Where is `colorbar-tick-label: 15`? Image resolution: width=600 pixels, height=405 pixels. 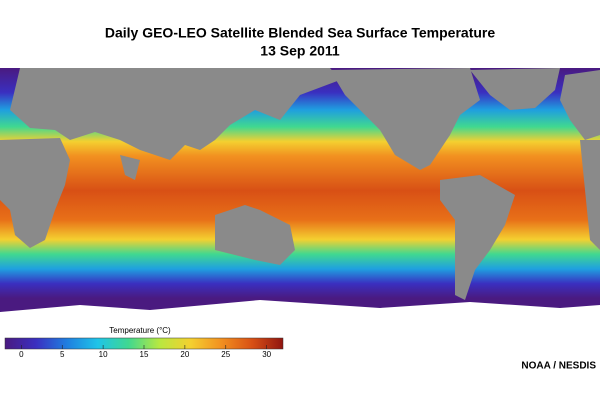
colorbar-tick-label: 15 is located at coordinates (144, 354).